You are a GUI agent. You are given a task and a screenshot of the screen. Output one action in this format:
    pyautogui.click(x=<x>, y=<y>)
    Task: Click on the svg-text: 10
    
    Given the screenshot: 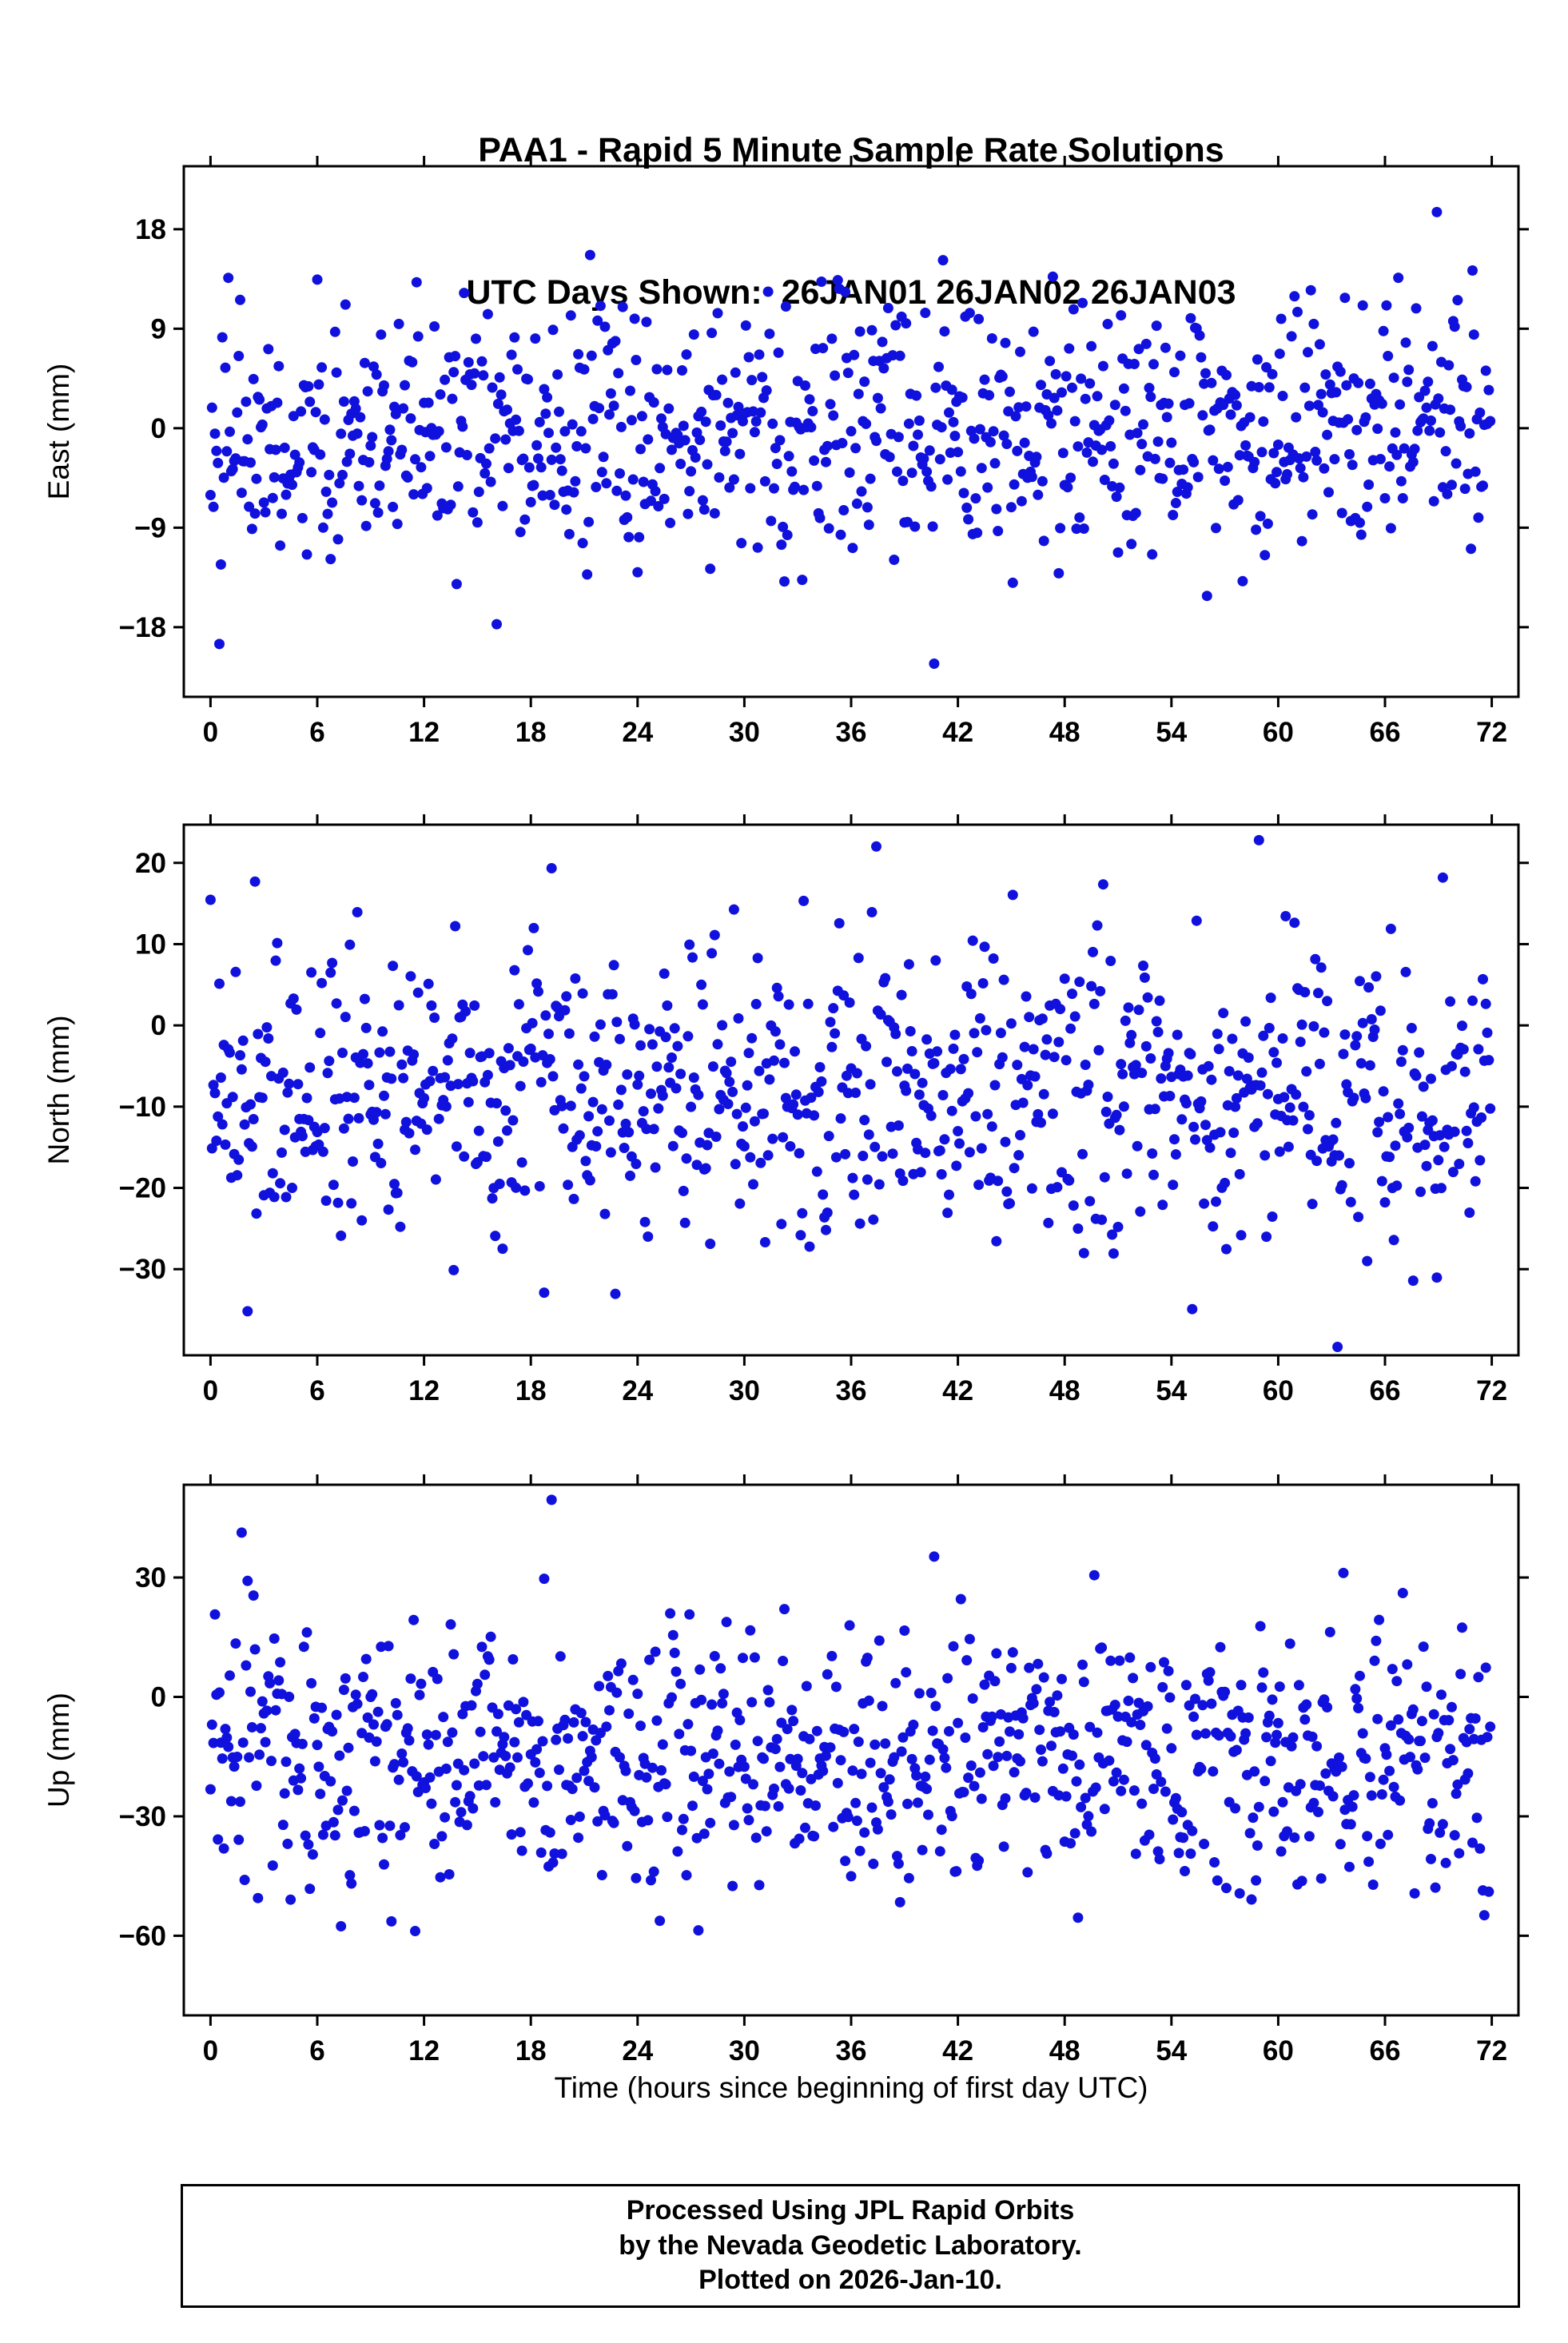 What is the action you would take?
    pyautogui.click(x=150, y=944)
    